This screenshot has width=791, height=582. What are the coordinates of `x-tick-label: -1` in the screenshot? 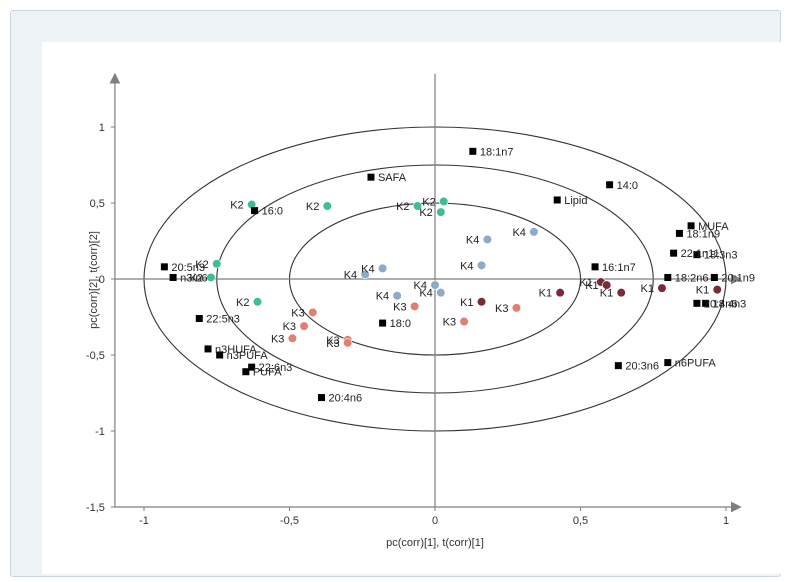 It's located at (144, 521).